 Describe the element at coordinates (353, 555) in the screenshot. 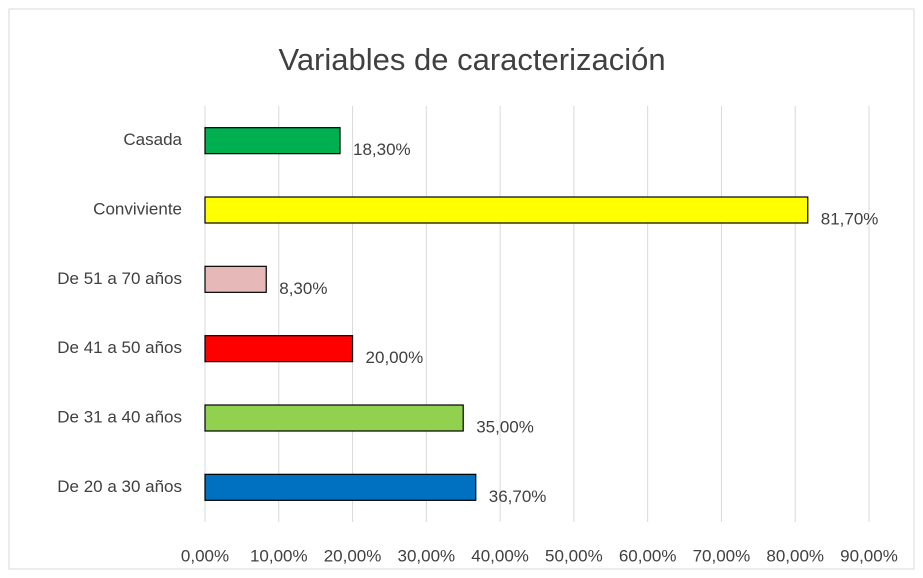

I see `x-tick-label: 20,00%` at that location.